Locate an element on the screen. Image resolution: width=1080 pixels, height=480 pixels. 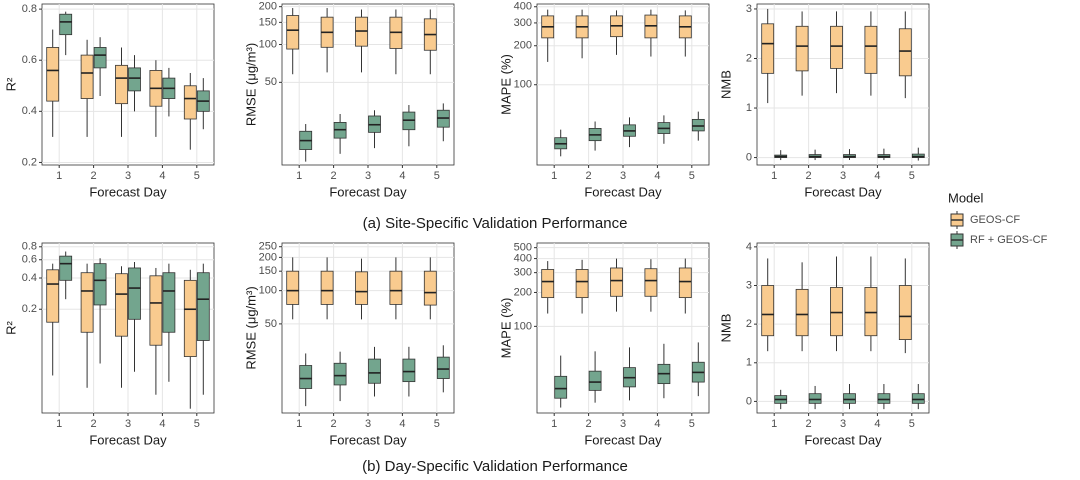
caption: (a) Site-Specific Validation Performance is located at coordinates (495, 223).